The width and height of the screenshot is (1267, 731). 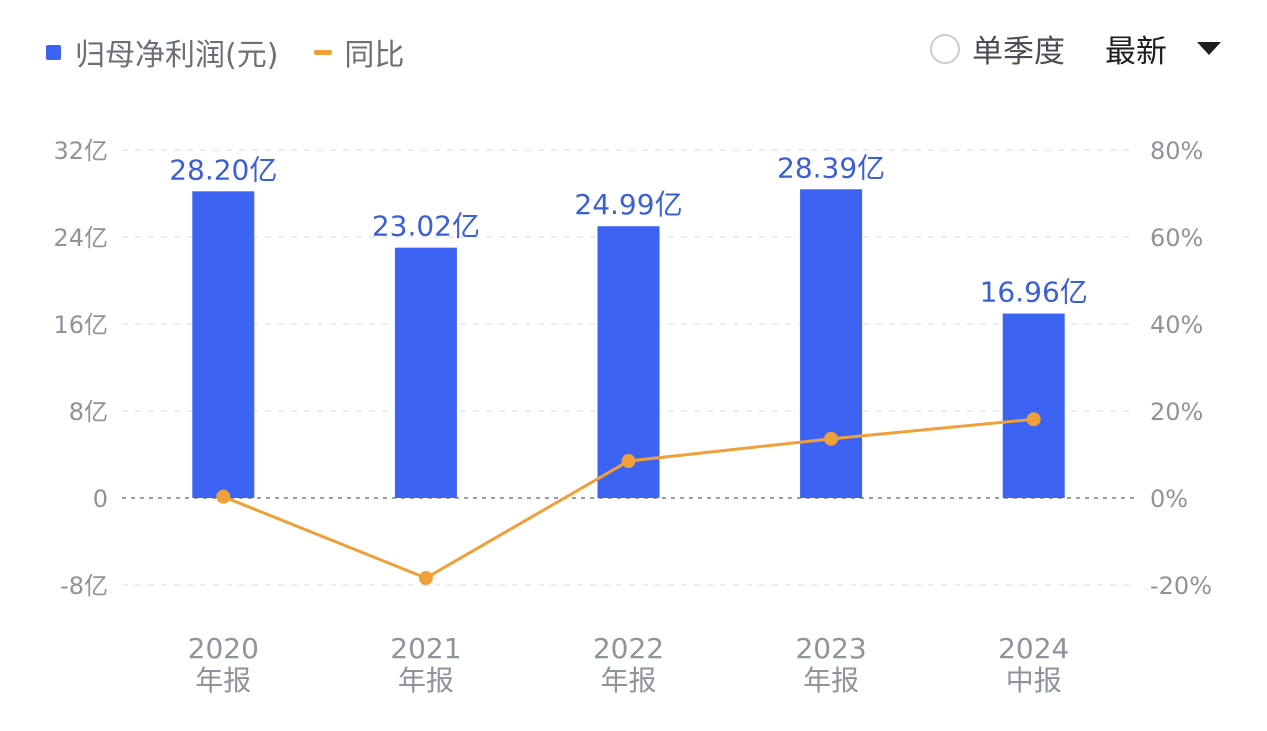 What do you see at coordinates (1176, 151) in the screenshot?
I see `right-axis-tick-label: 80%` at bounding box center [1176, 151].